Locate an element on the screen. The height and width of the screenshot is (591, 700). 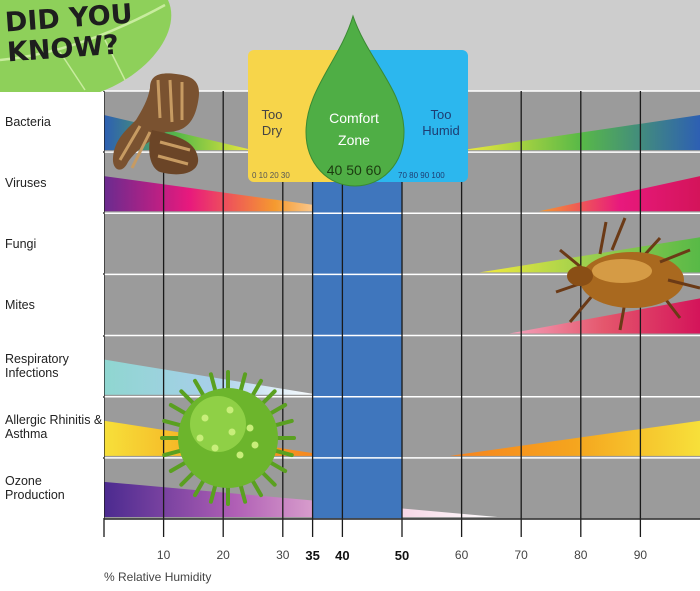
x-tick-label: 90 is located at coordinates (640, 555).